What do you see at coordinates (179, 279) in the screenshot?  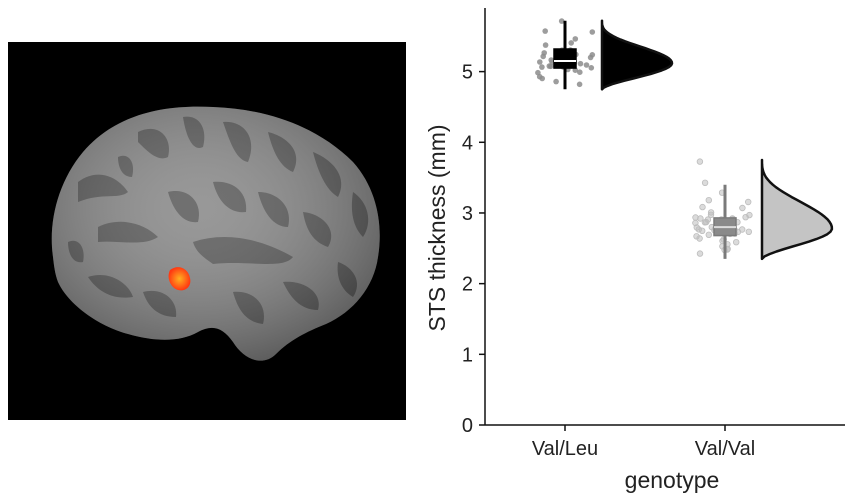 I see `highlighted-region-marker` at bounding box center [179, 279].